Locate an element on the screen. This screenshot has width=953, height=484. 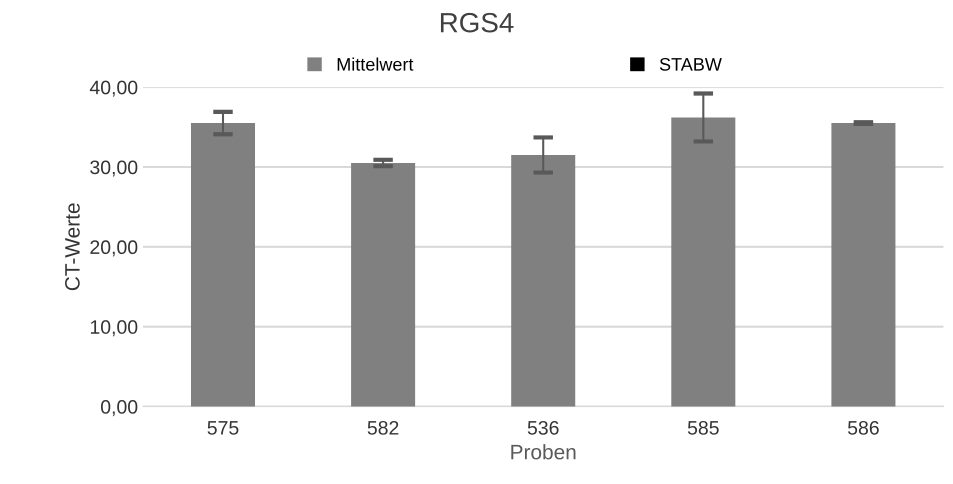
y-tick-label: 10,00 is located at coordinates (114, 328).